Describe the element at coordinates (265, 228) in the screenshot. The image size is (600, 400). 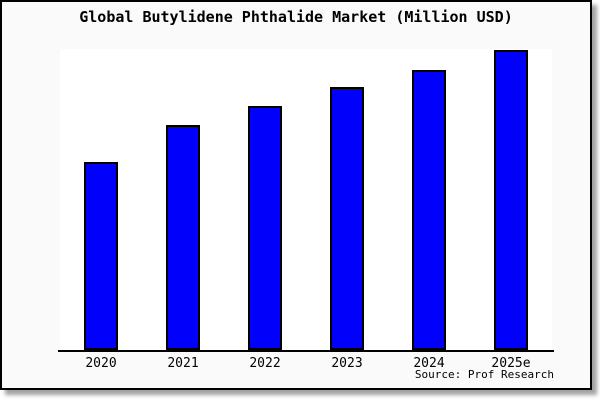
I see `bar-2022` at that location.